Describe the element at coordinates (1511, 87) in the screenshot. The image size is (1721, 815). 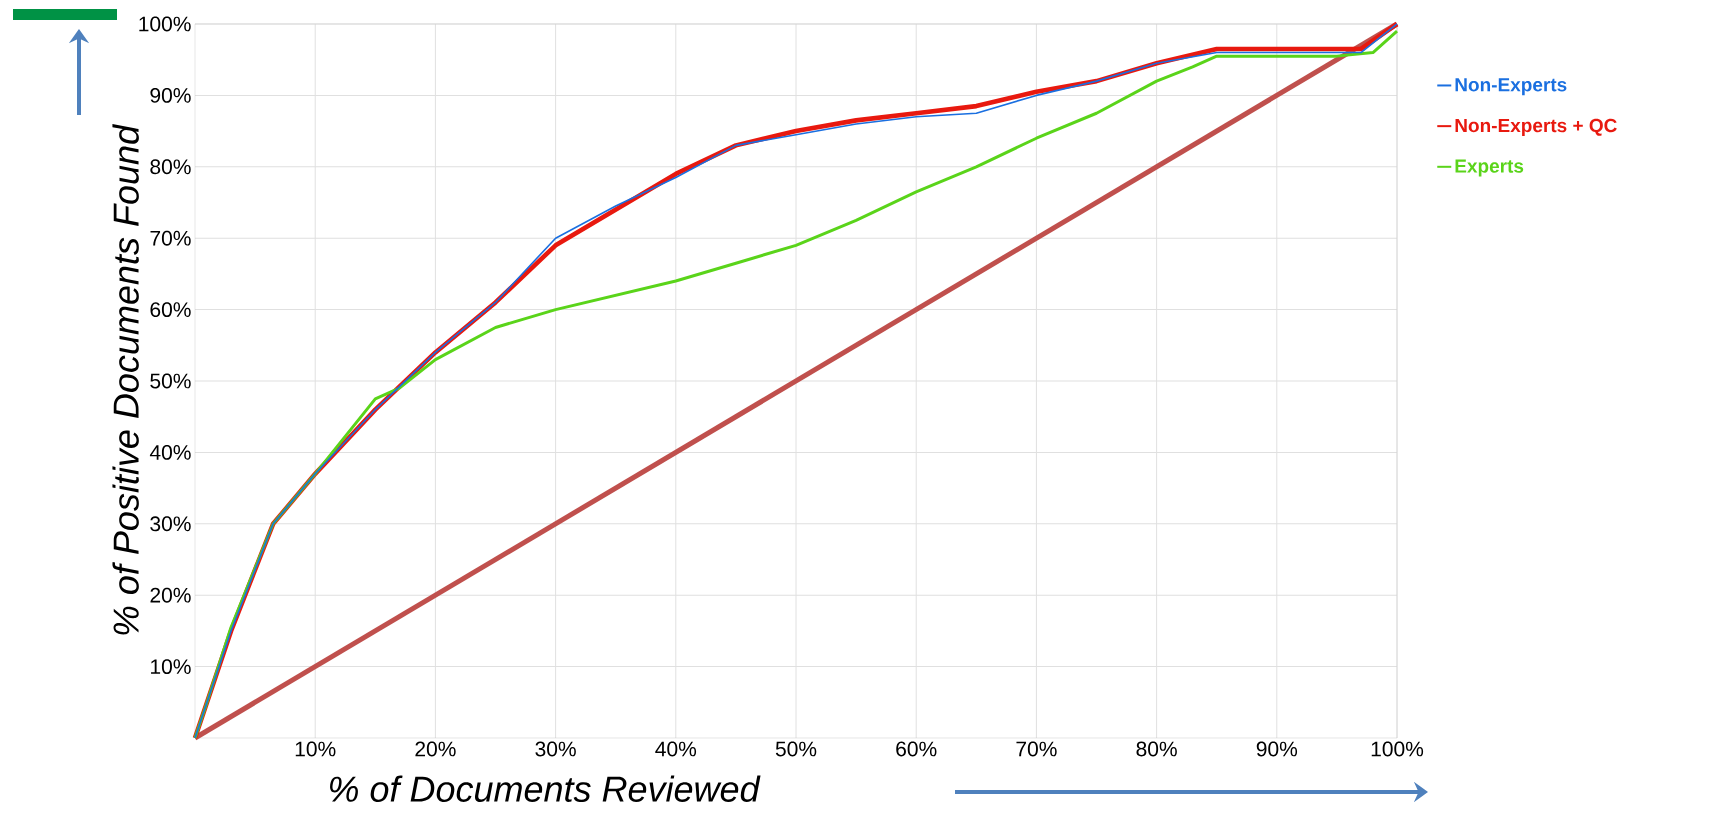
I see `legend-label: Non-Experts` at that location.